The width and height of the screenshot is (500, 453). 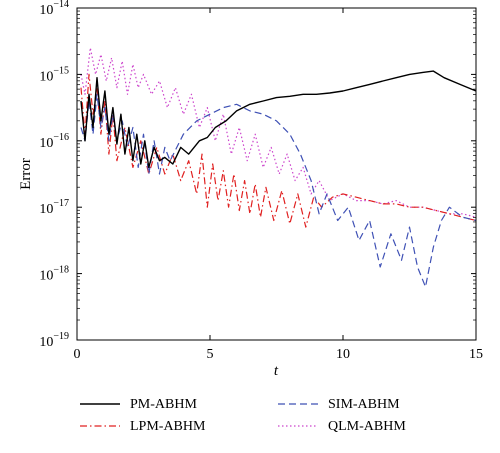 What do you see at coordinates (243, 415) in the screenshot?
I see `legend: PM-ABHM SIM-ABHM LPM-ABHM QLM-ABHM` at bounding box center [243, 415].